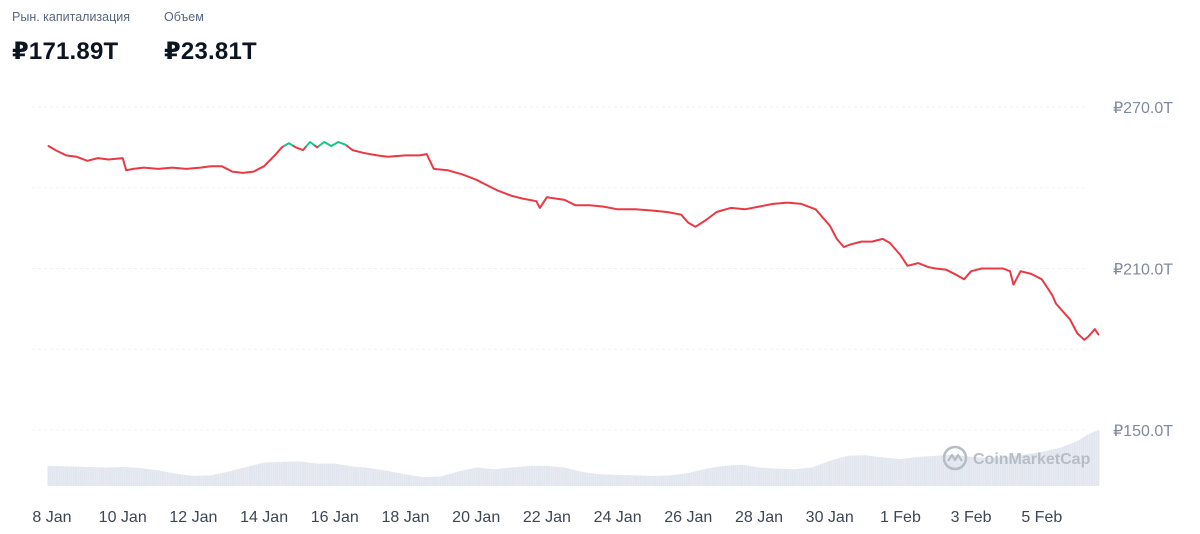 This screenshot has height=534, width=1200. What do you see at coordinates (547, 517) in the screenshot?
I see `x-tick-label: 22 Jan` at bounding box center [547, 517].